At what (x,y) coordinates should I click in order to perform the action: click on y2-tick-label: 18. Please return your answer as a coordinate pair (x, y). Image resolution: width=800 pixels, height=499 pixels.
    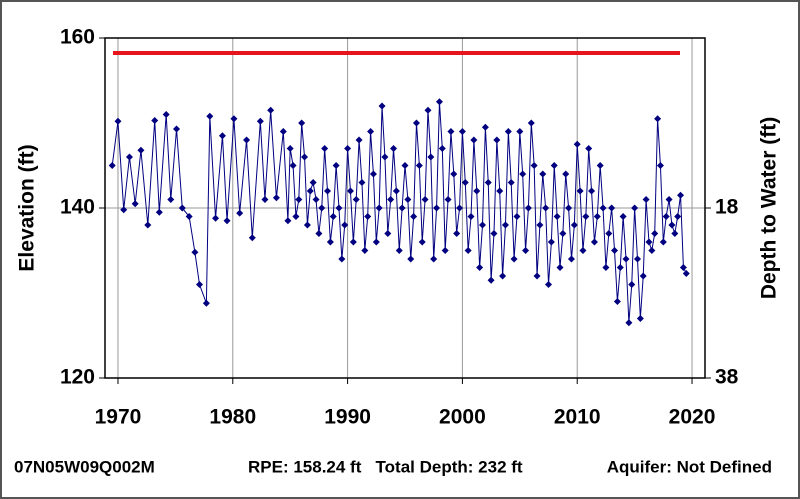
    Looking at the image, I should click on (727, 207).